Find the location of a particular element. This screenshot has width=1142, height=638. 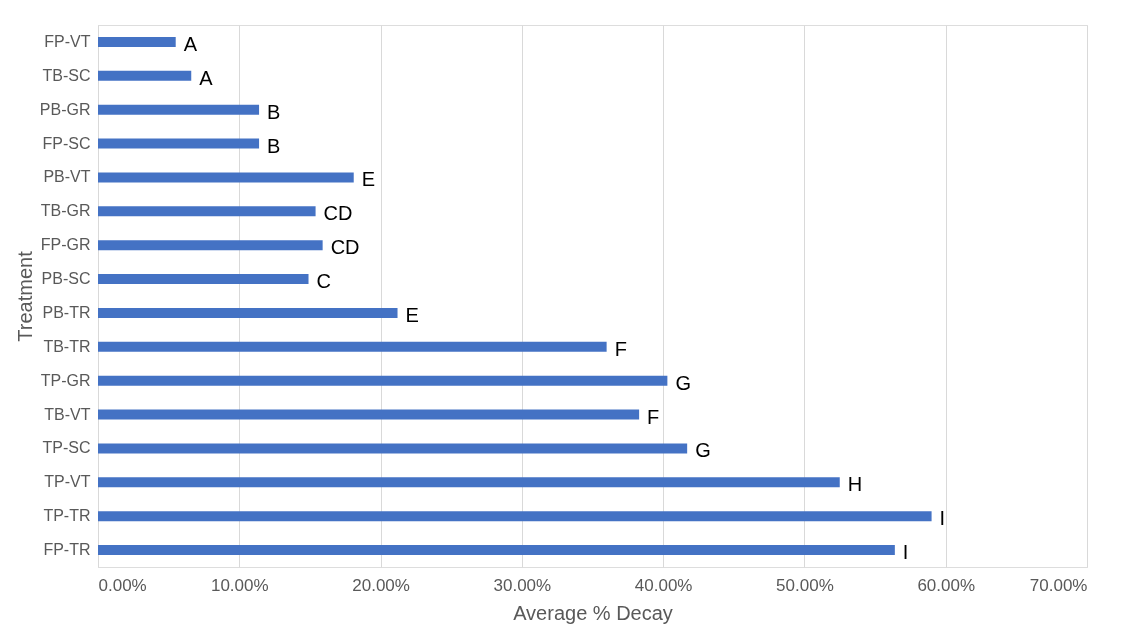

x-tick-label: 40.00% is located at coordinates (663, 585).